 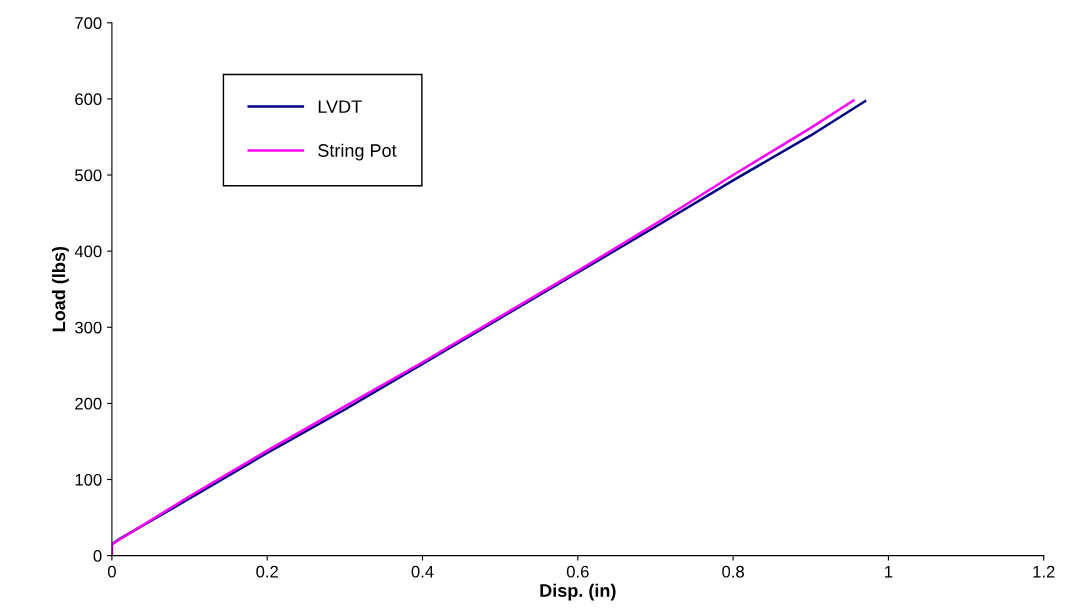 What do you see at coordinates (88, 23) in the screenshot?
I see `y-tick-label: 700` at bounding box center [88, 23].